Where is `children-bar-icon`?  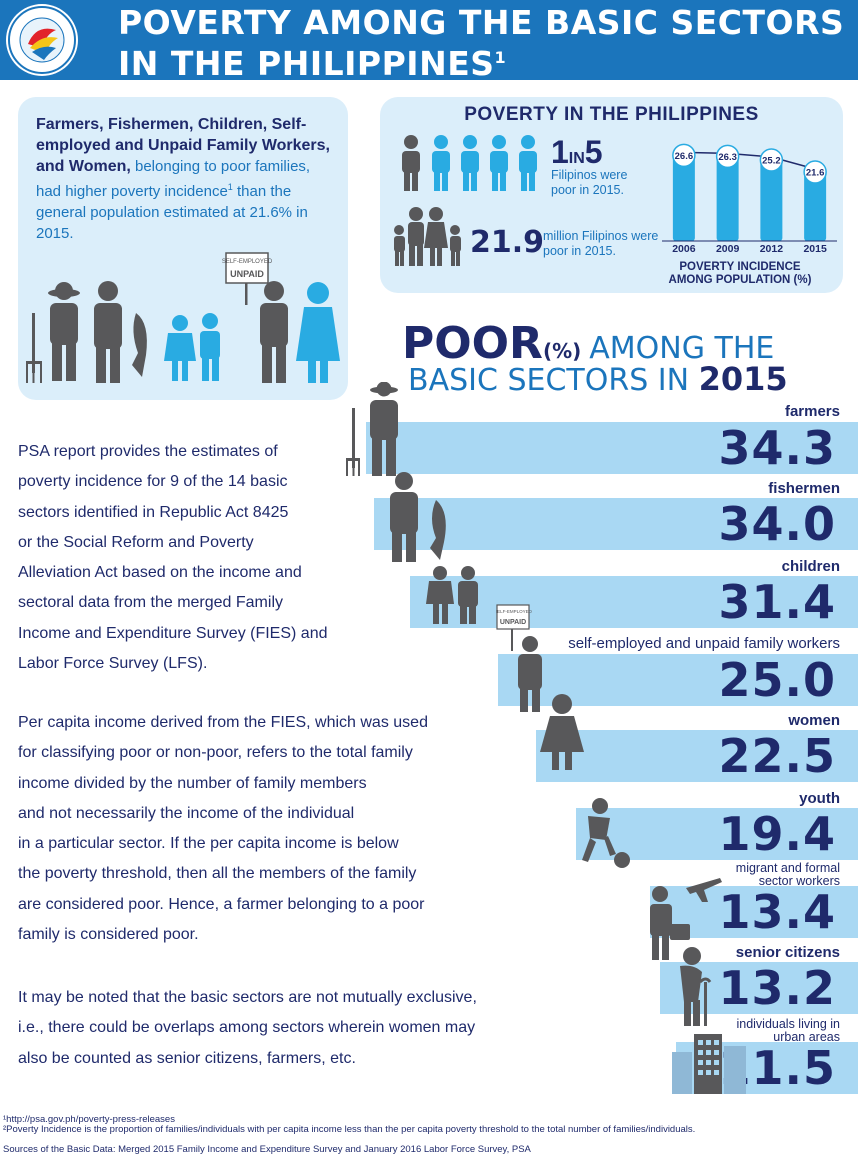 children-bar-icon is located at coordinates (452, 595).